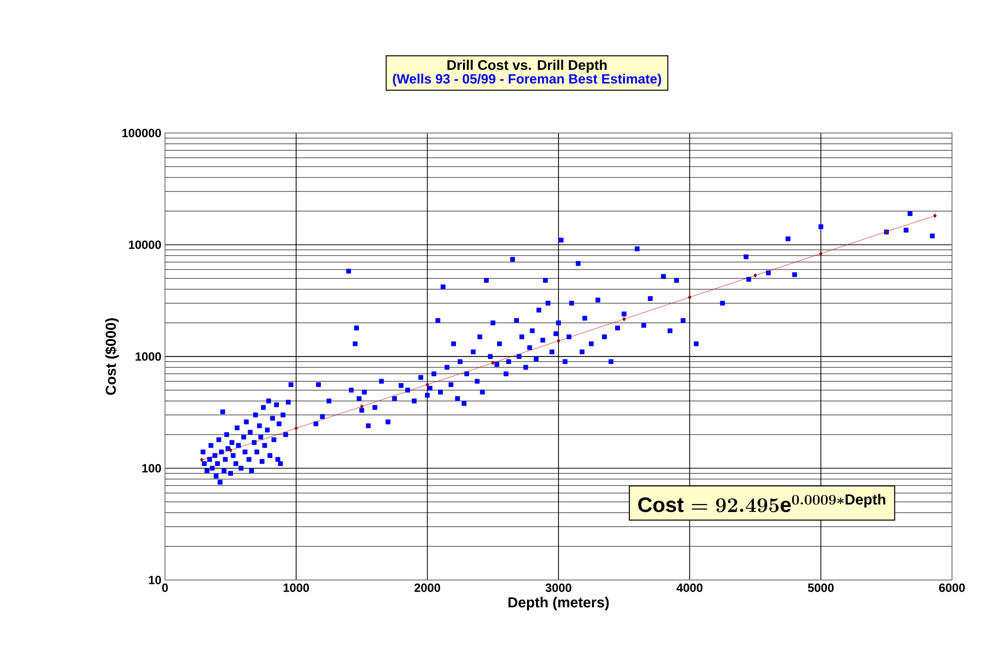  I want to click on y-axis-title: Cost ($000), so click(112, 356).